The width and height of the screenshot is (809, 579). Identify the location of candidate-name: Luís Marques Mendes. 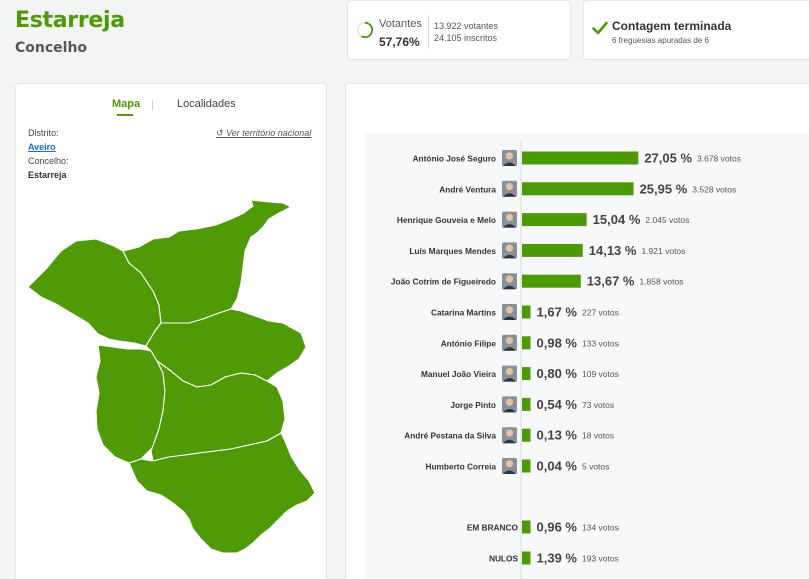
(452, 251).